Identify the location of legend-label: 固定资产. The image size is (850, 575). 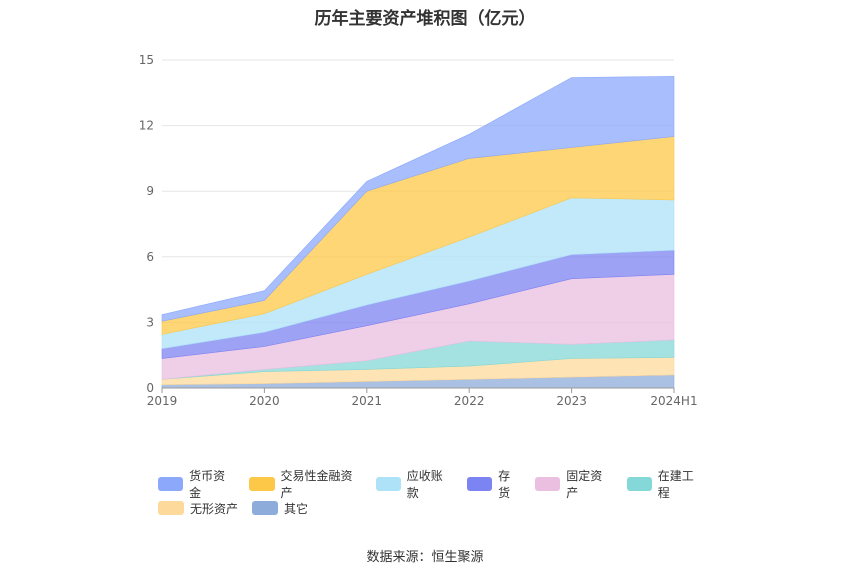
(584, 484).